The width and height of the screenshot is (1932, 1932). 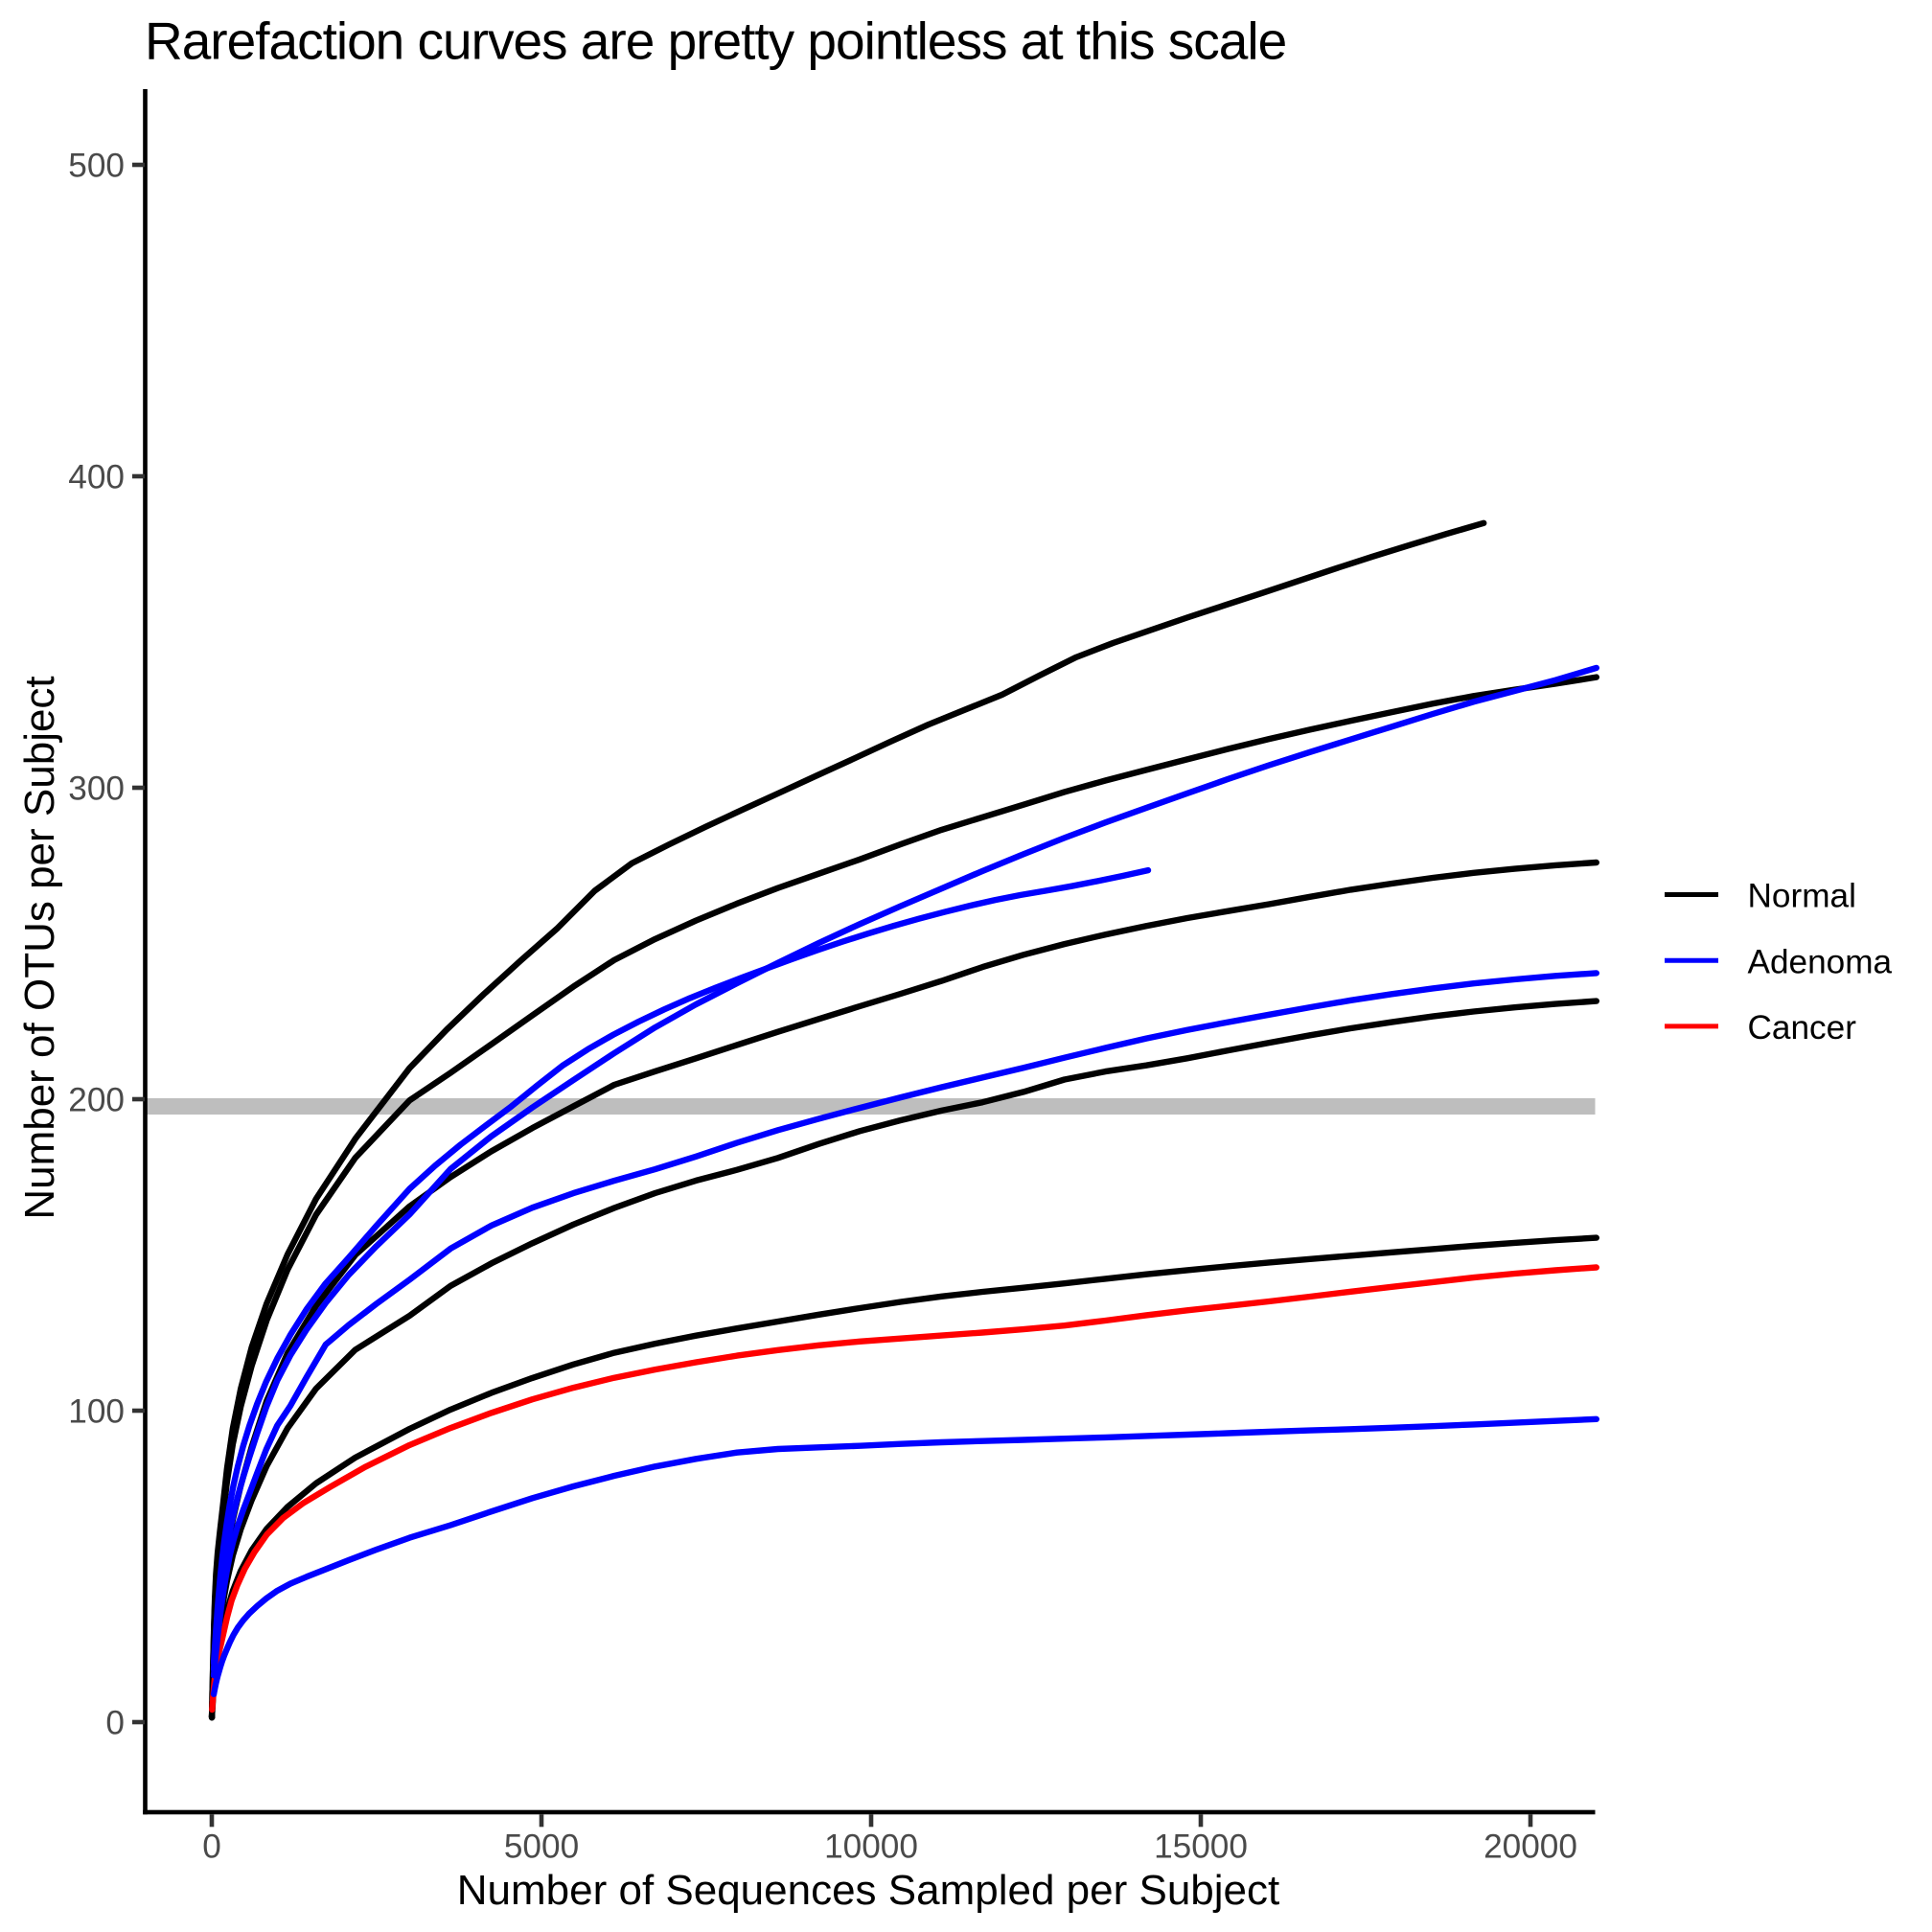 I want to click on svg-text: Adenoma, so click(x=1820, y=961).